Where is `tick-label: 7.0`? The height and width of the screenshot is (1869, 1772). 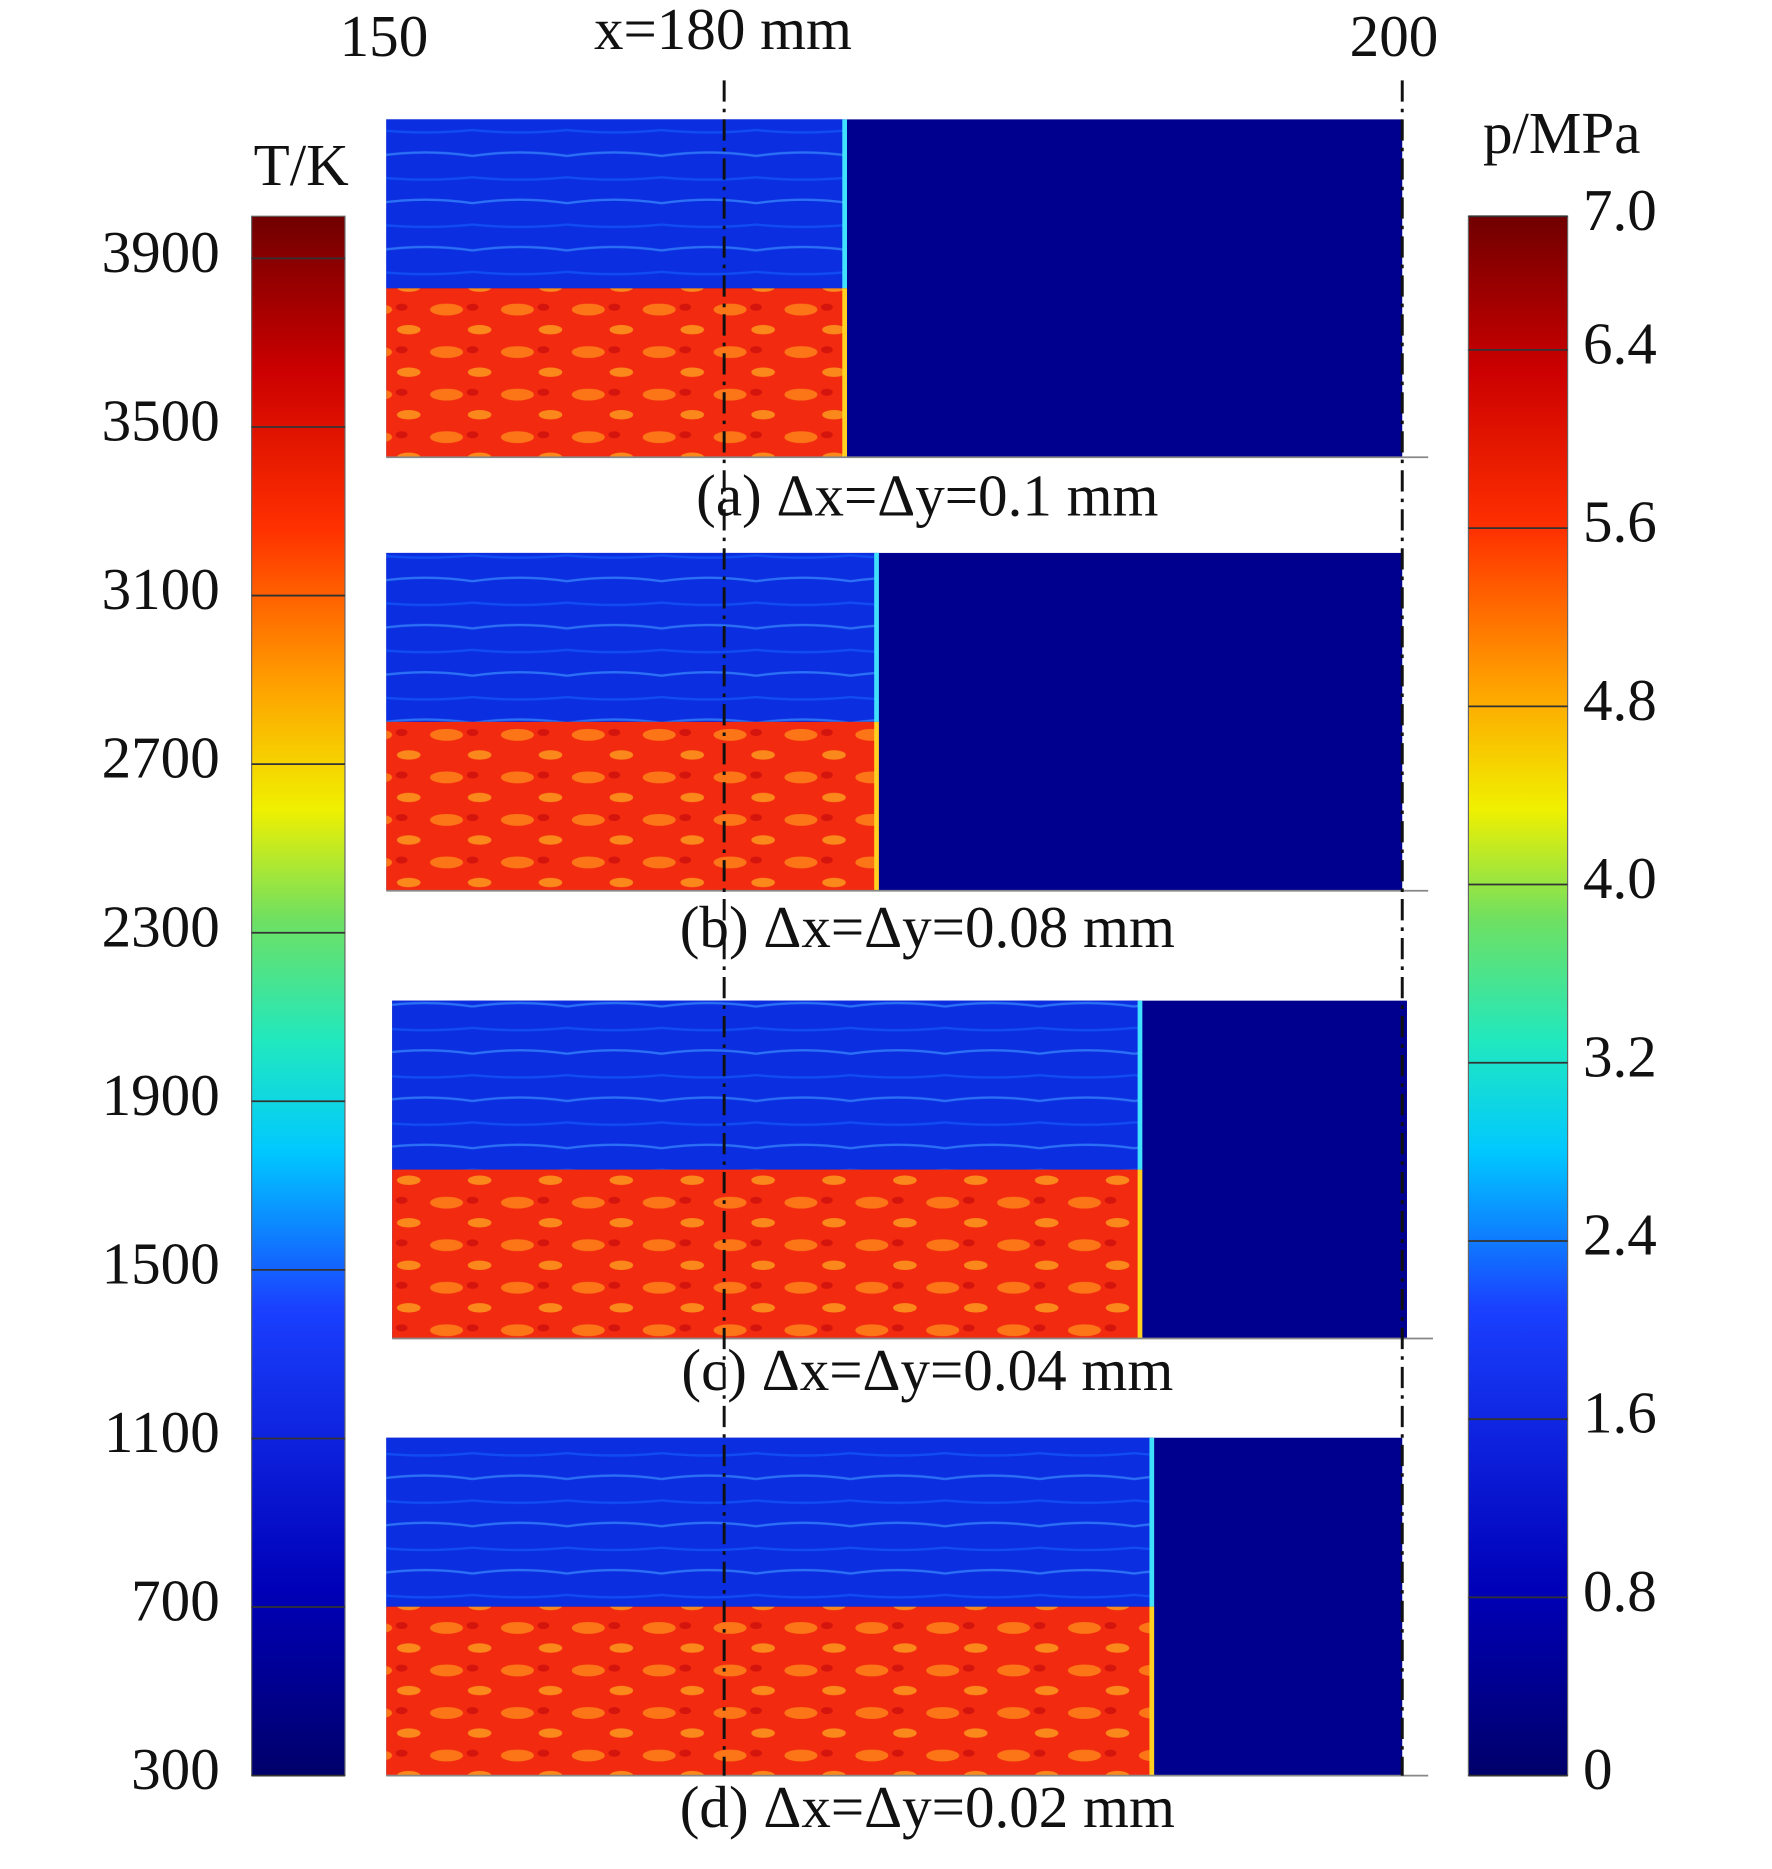 tick-label: 7.0 is located at coordinates (1620, 210).